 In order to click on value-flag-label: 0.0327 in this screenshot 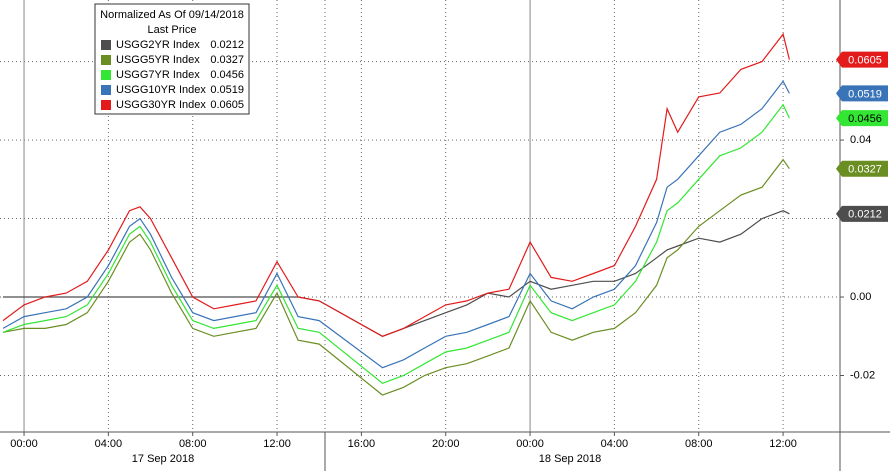, I will do `click(865, 170)`.